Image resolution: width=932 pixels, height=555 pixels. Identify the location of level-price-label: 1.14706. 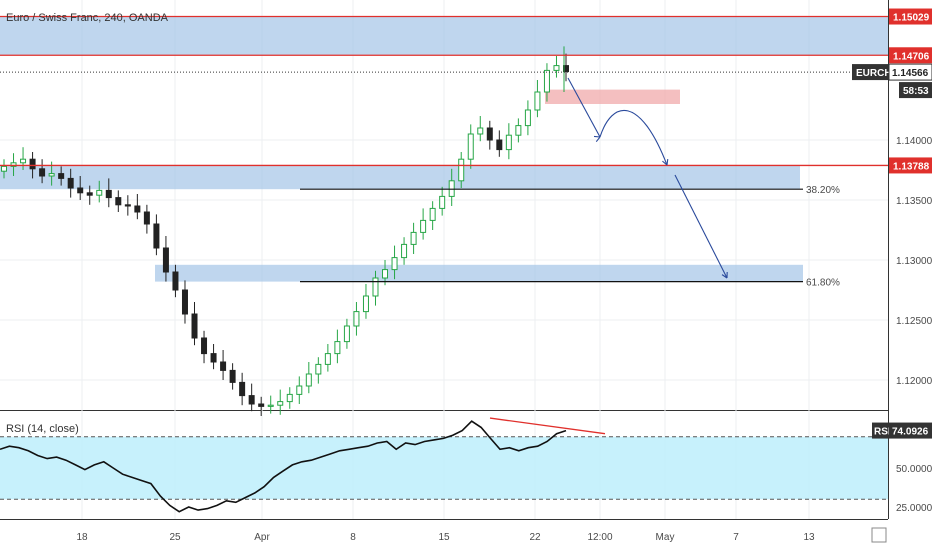
(911, 56).